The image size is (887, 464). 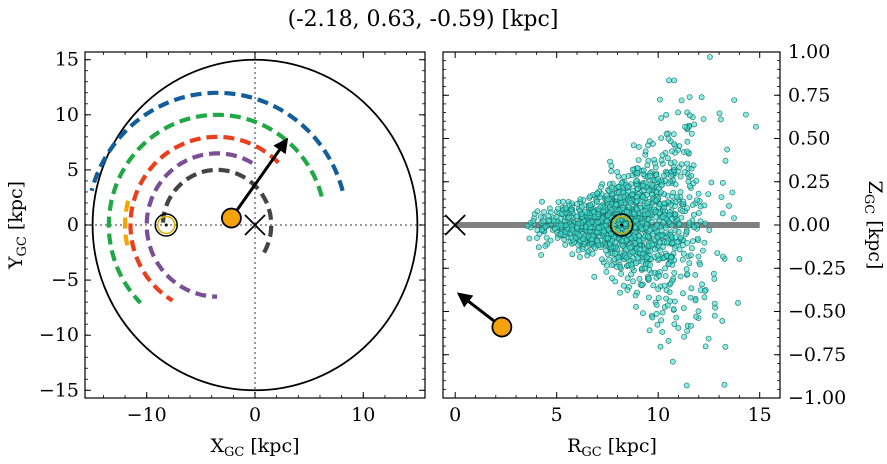 What do you see at coordinates (17, 225) in the screenshot?
I see `left-y-axis-label: YGC [kpc]` at bounding box center [17, 225].